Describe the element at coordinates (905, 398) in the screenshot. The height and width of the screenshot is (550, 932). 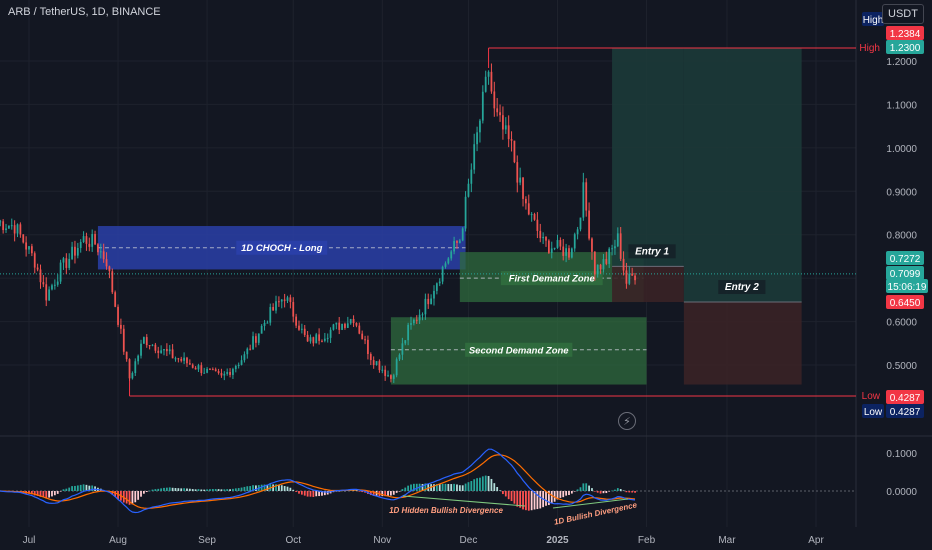
I see `low-price-tag: 0.4287` at that location.